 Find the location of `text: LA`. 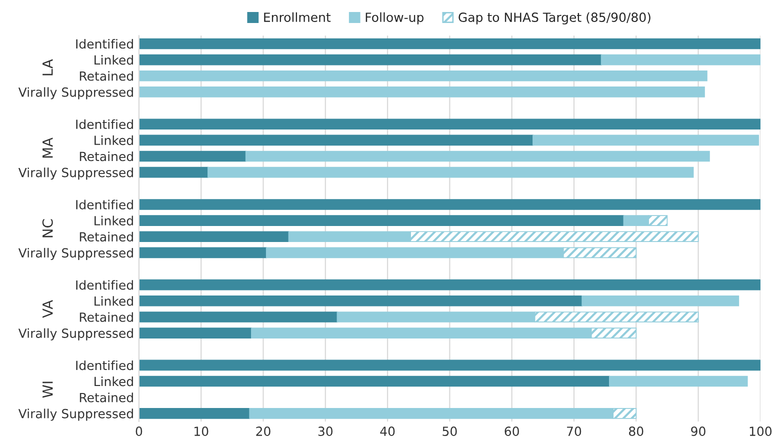

text: LA is located at coordinates (47, 67).